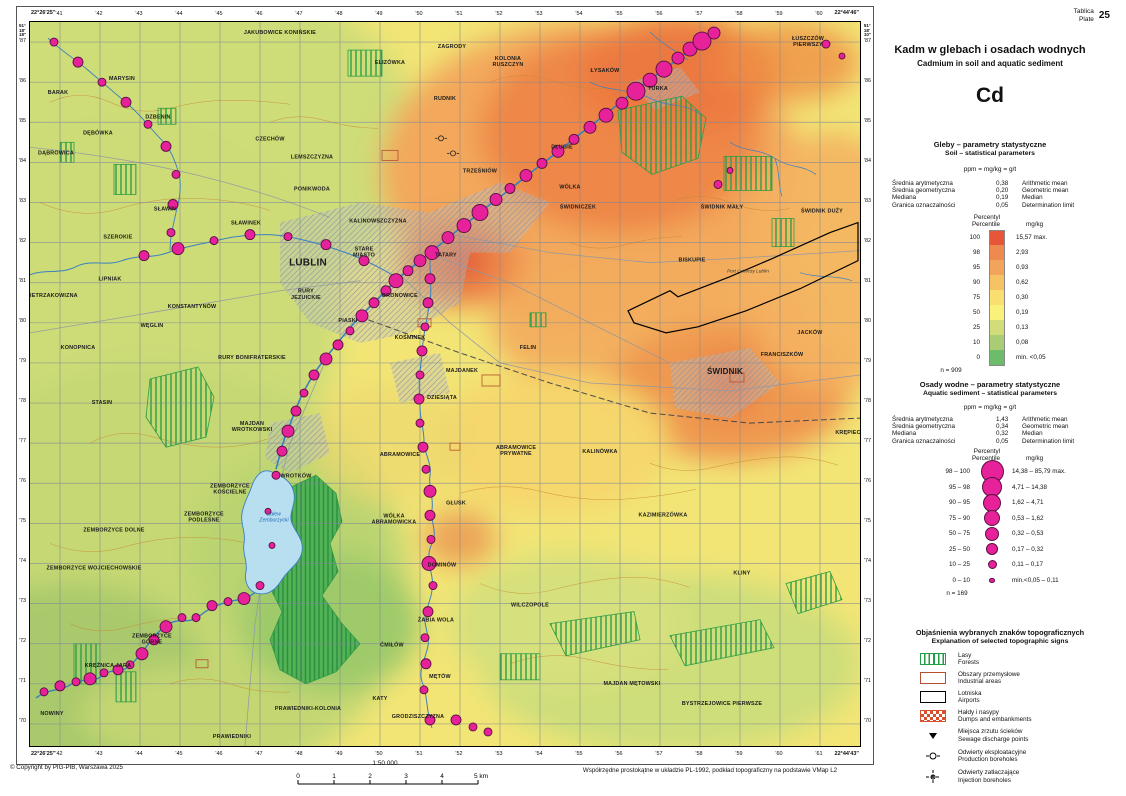 This screenshot has height=796, width=1126. I want to click on grid-tick-label: '84, so click(867, 161).